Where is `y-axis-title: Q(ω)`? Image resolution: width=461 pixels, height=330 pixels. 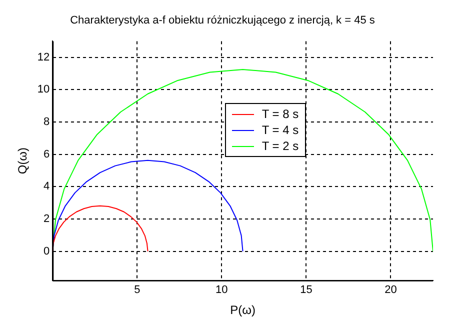
y-axis-title: Q(ω) is located at coordinates (23, 160).